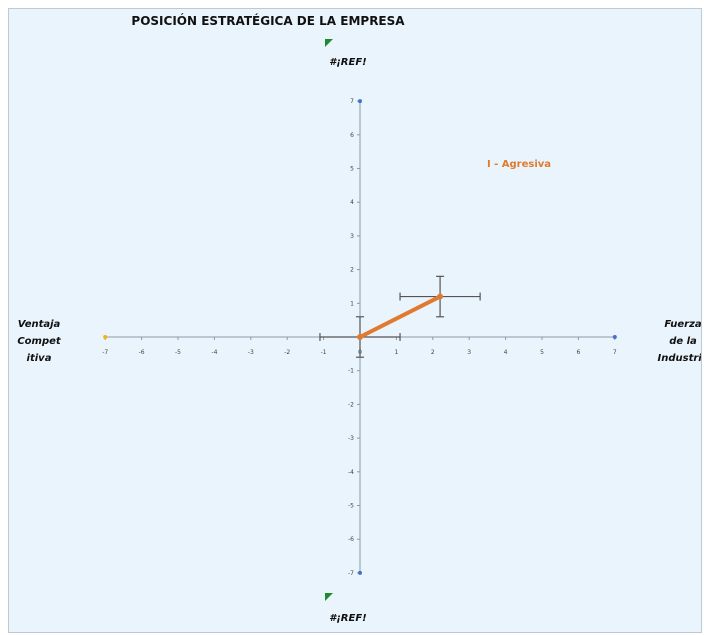 The image size is (704, 635). I want to click on left-axis-label-line-2: Compet, so click(39, 341).